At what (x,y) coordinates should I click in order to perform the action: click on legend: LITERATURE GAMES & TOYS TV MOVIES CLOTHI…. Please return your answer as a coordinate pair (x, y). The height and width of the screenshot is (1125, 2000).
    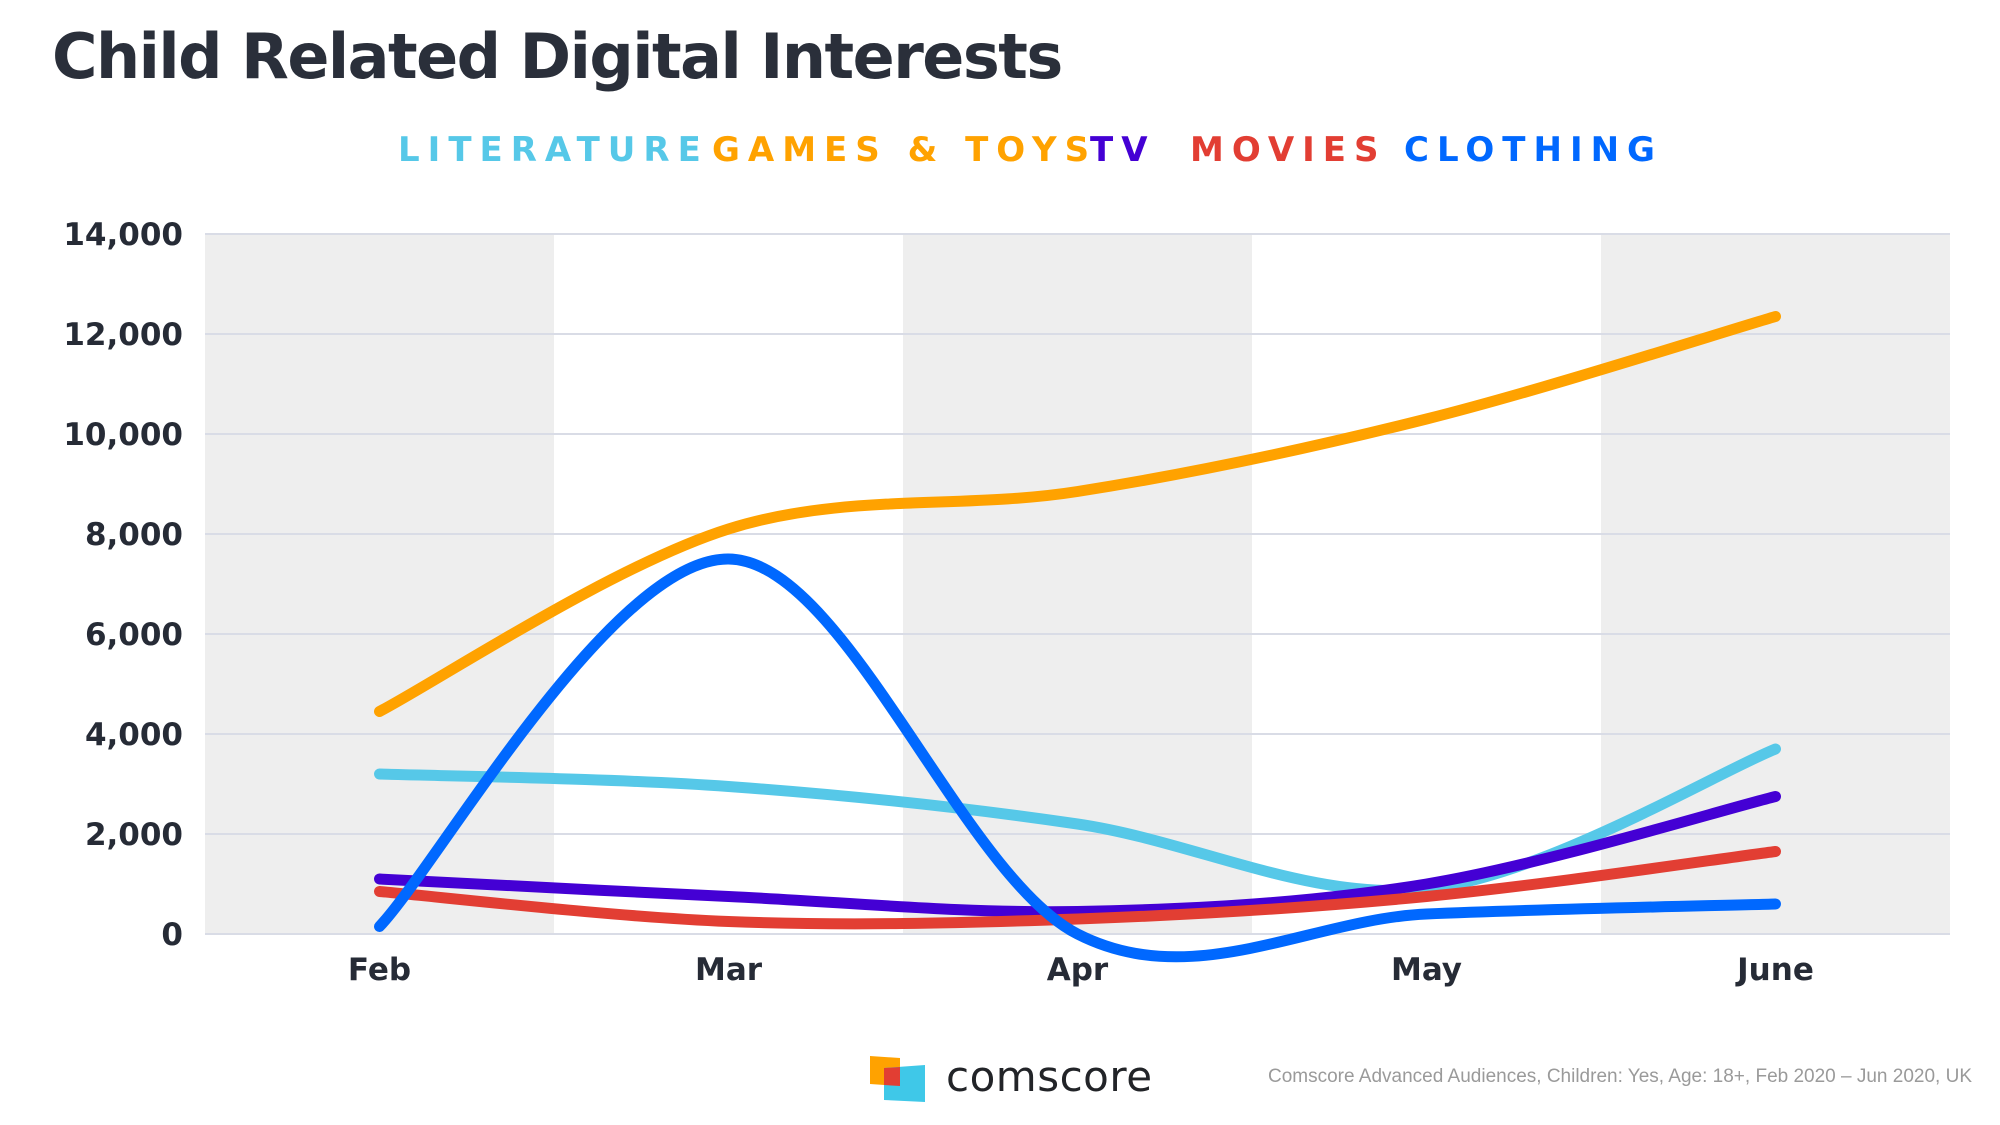
    Looking at the image, I should click on (1000, 155).